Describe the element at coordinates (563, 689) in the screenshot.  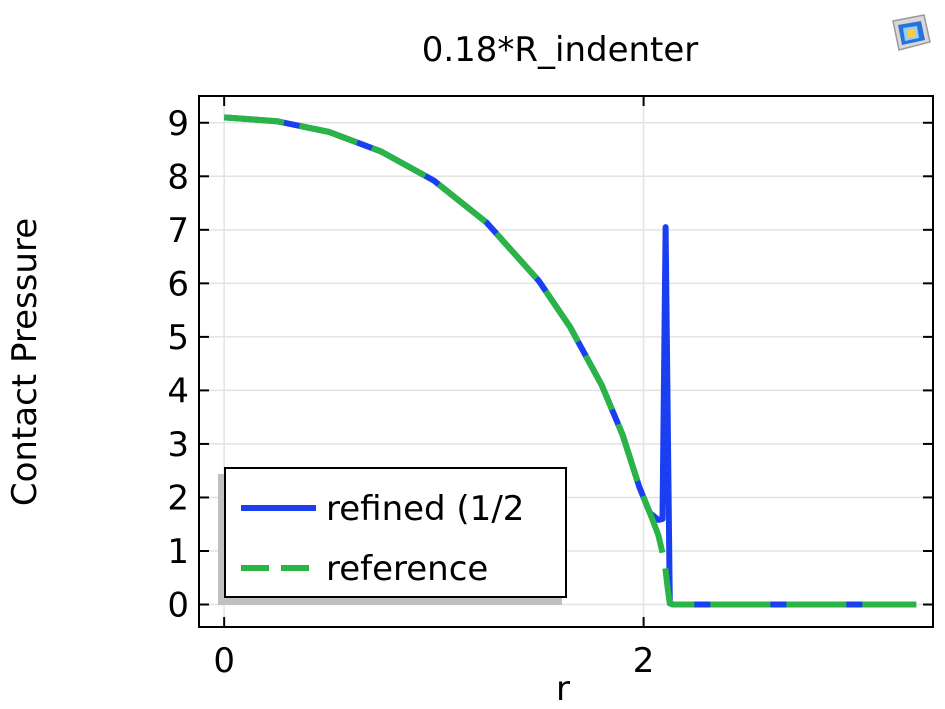
I see `x-axis-label: r` at that location.